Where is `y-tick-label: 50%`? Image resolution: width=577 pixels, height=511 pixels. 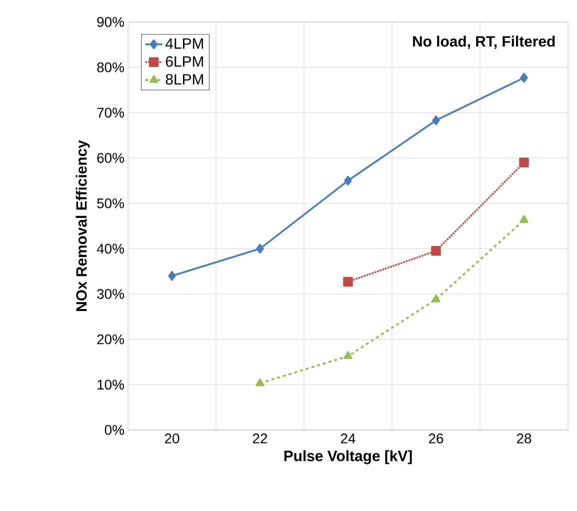 y-tick-label: 50% is located at coordinates (110, 203).